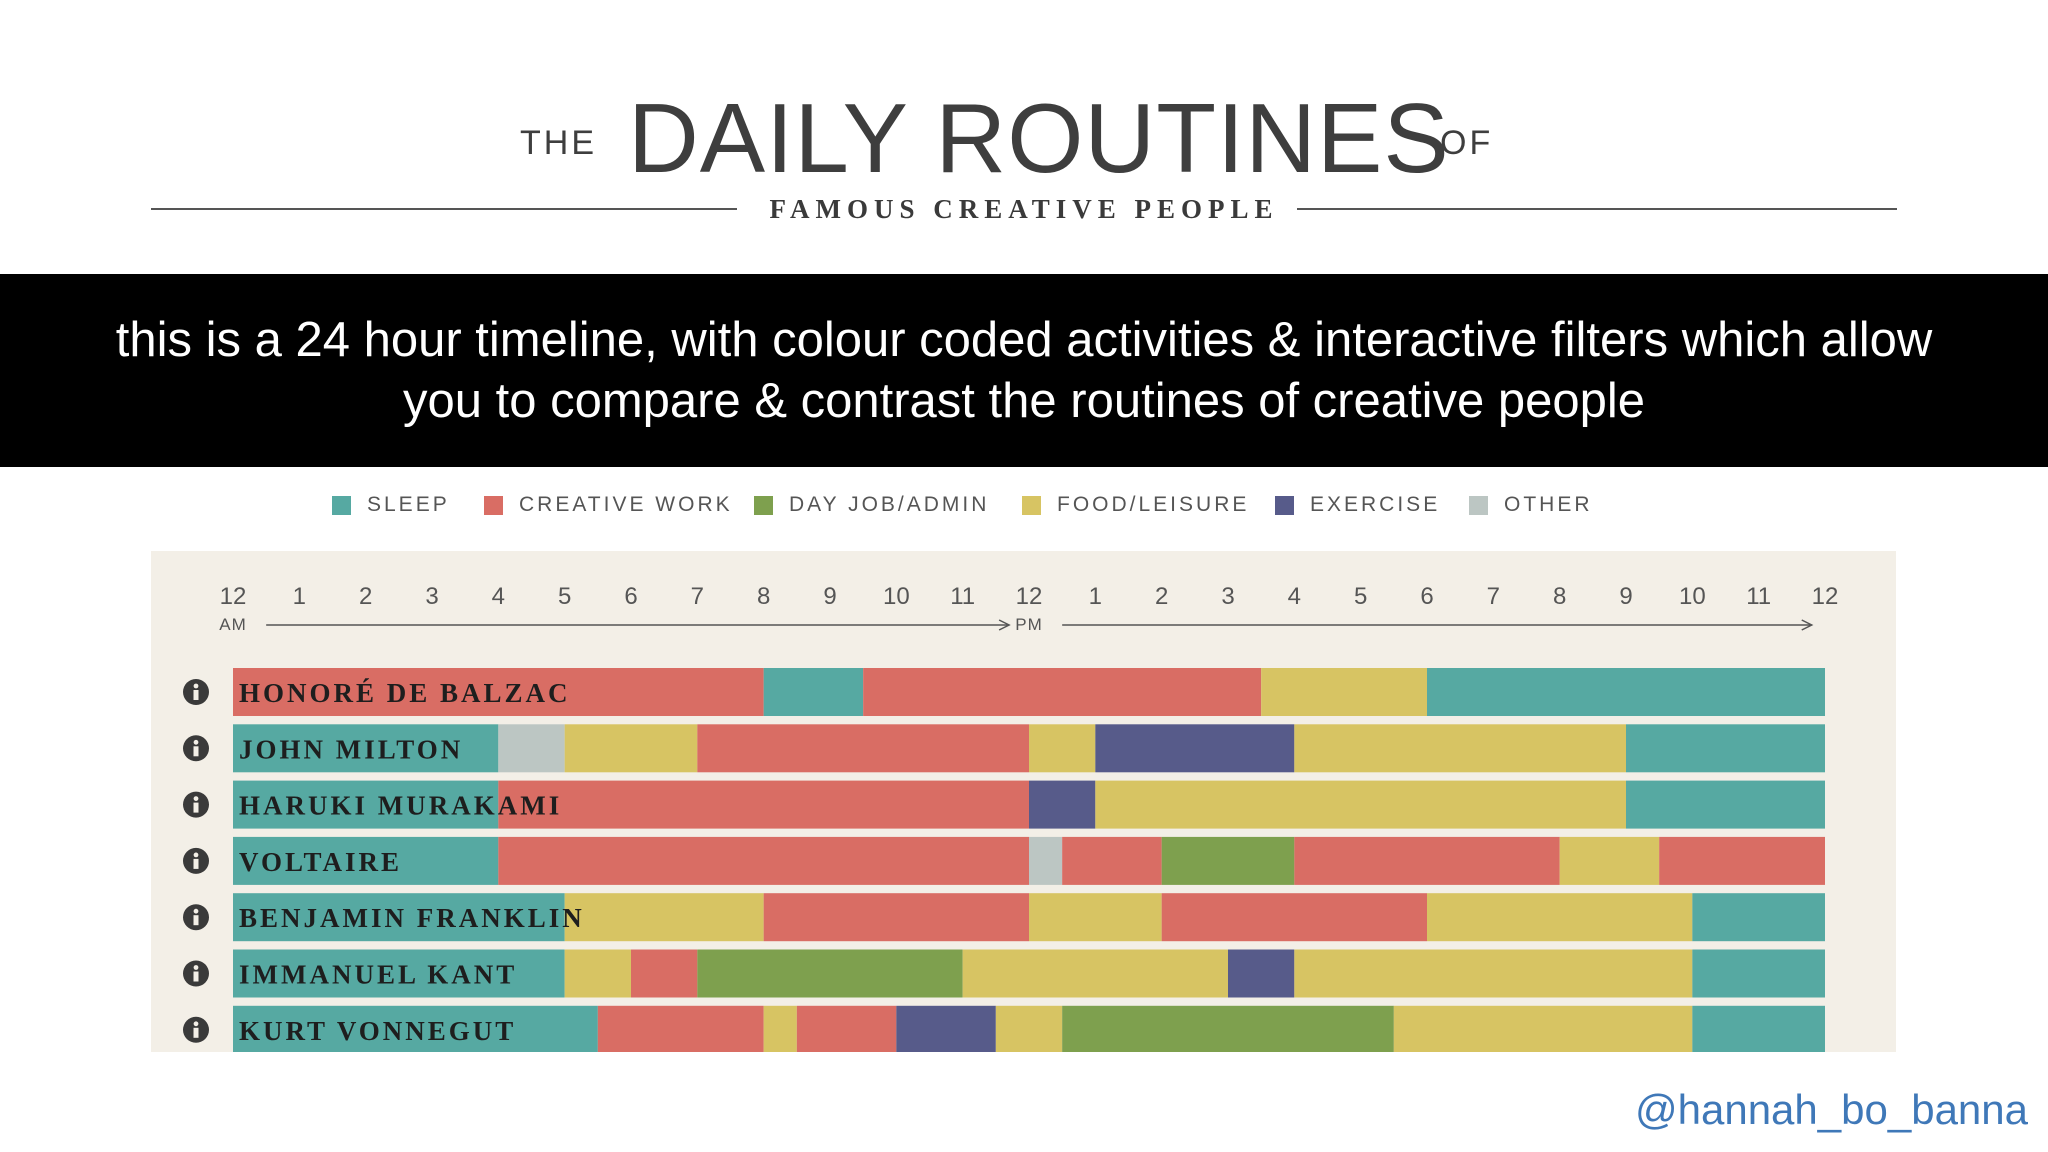  I want to click on page-subtitle: FAMOUS CREATIVE PEOPLE, so click(1024, 209).